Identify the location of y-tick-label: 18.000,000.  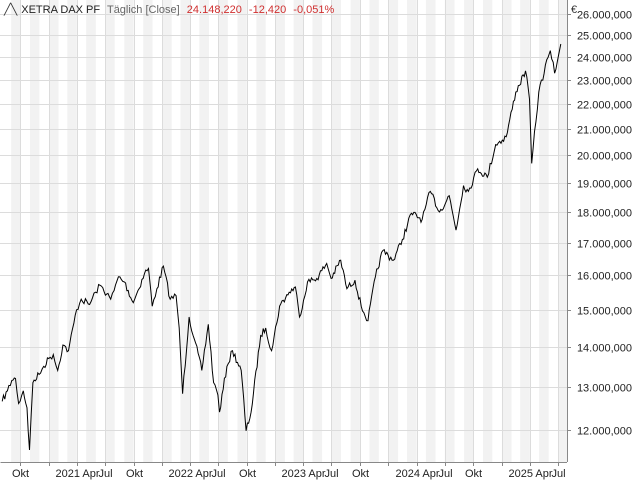
(604, 214).